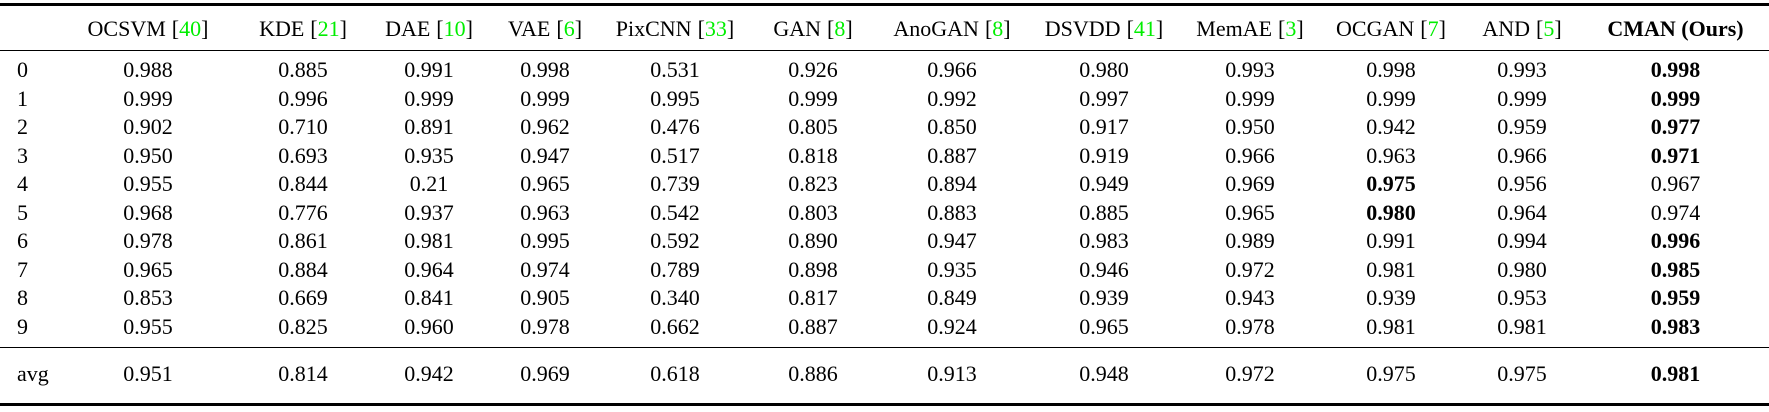 This screenshot has width=1769, height=412. Describe the element at coordinates (1675, 240) in the screenshot. I see `cell-6-cman-ours: 0.996` at that location.